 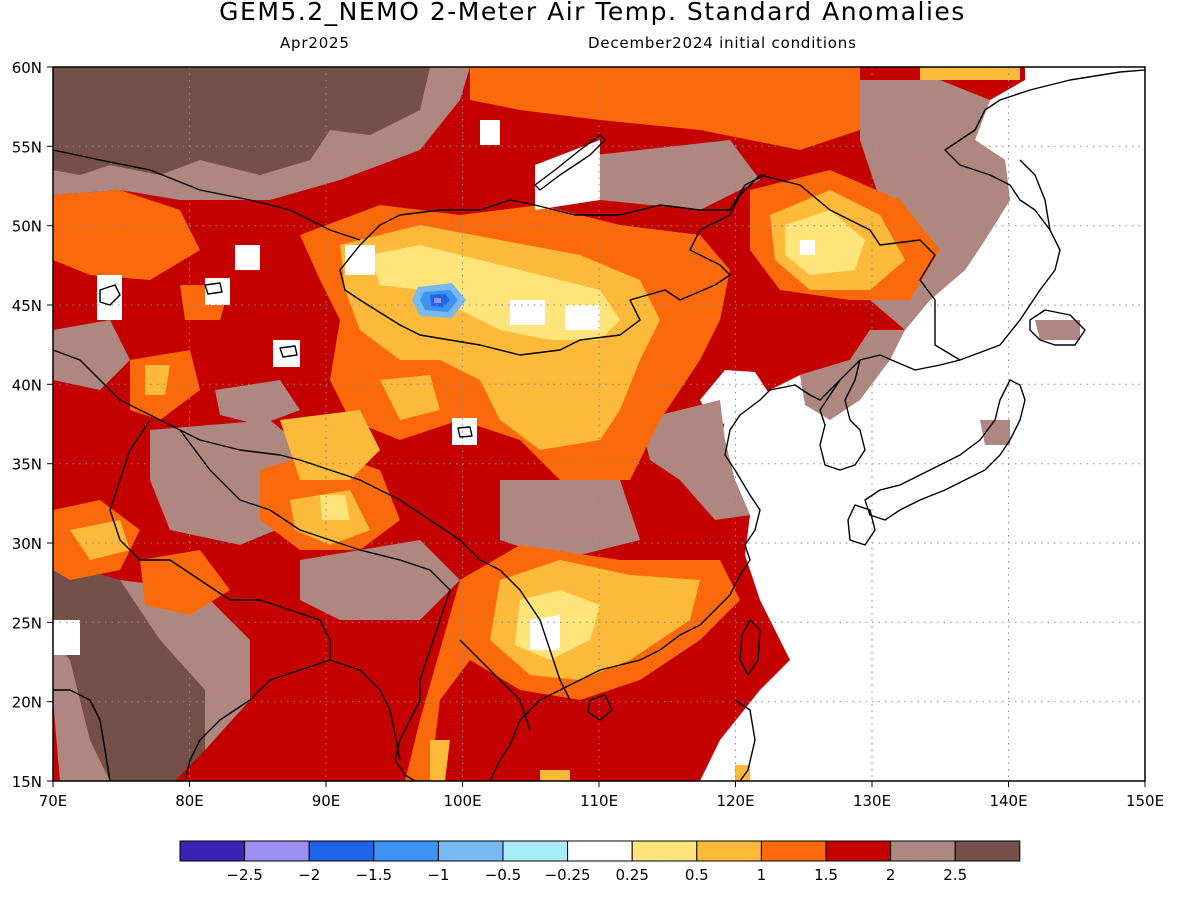 What do you see at coordinates (631, 875) in the screenshot?
I see `colorbar-tick-label: 0.25` at bounding box center [631, 875].